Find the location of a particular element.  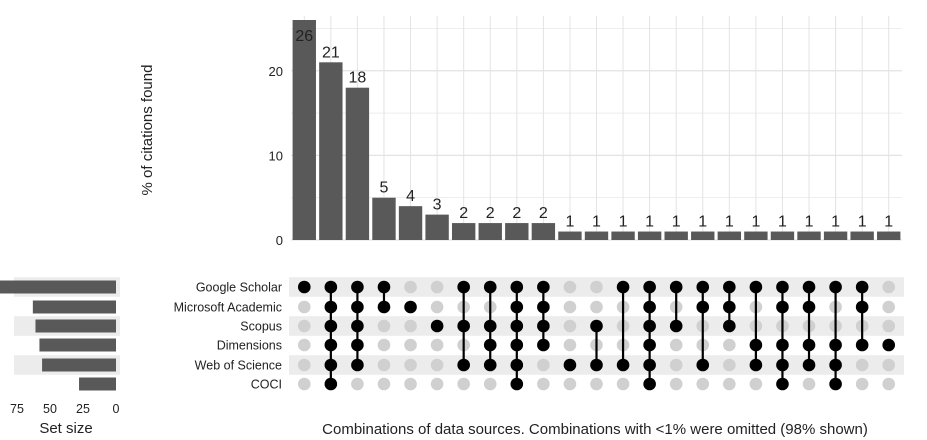

set-name-label: Dimensions is located at coordinates (249, 346).